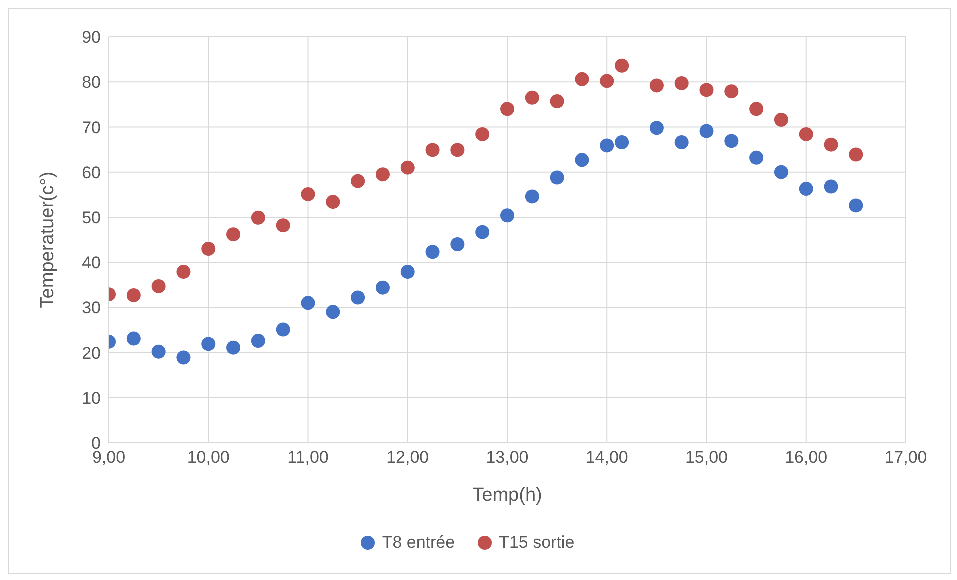  Describe the element at coordinates (109, 458) in the screenshot. I see `x-tick-label: 9,00` at that location.